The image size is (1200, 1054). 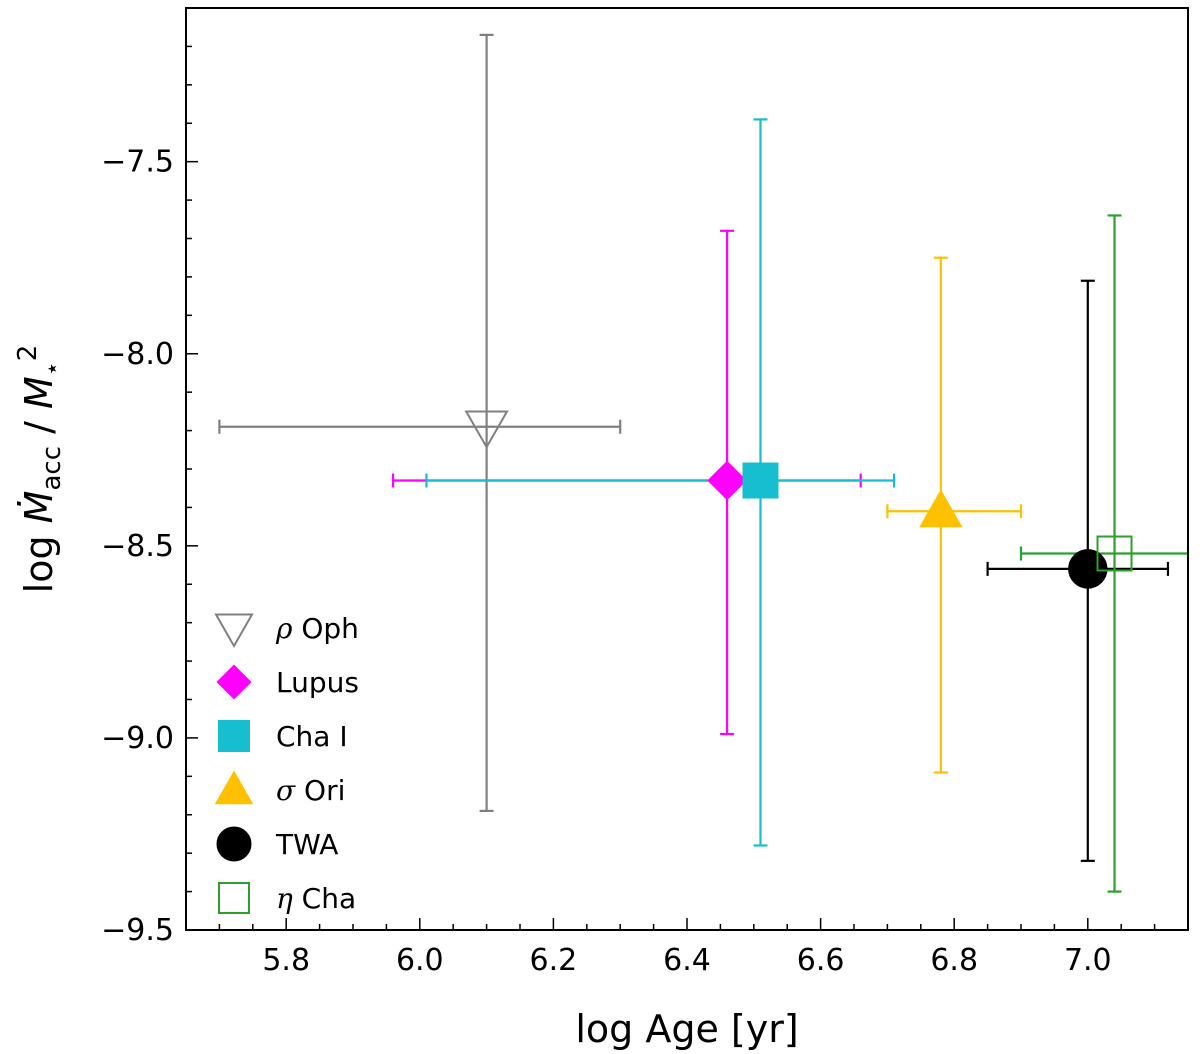 I want to click on legend-text: Oph, so click(x=325, y=628).